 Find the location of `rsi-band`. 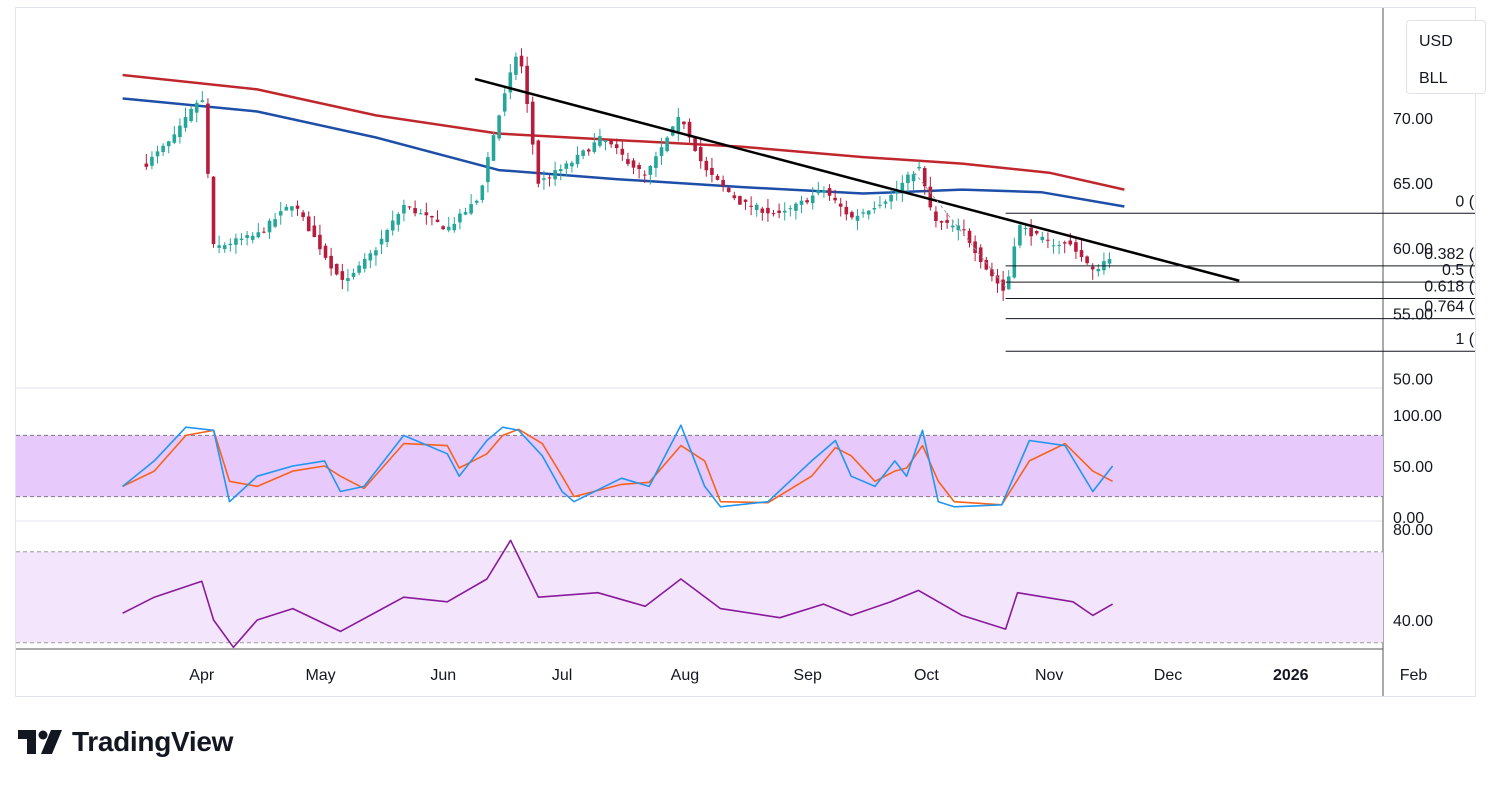

rsi-band is located at coordinates (699, 597).